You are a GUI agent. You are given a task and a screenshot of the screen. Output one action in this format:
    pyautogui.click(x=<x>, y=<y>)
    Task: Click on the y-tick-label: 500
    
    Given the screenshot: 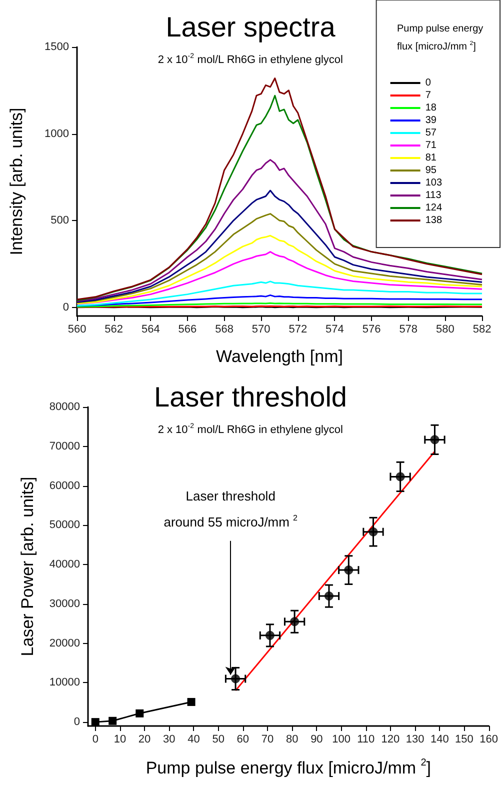 What is the action you would take?
    pyautogui.click(x=59, y=220)
    